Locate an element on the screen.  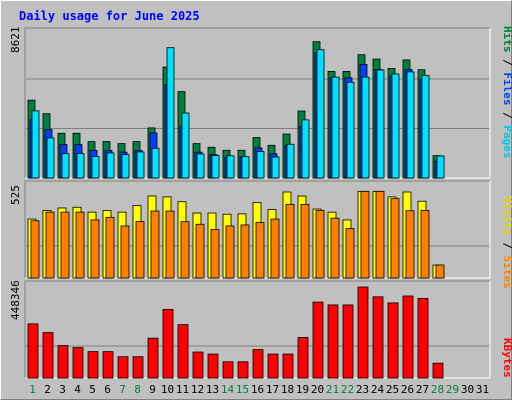
x-tick-label-30: 30 is located at coordinates (467, 389).